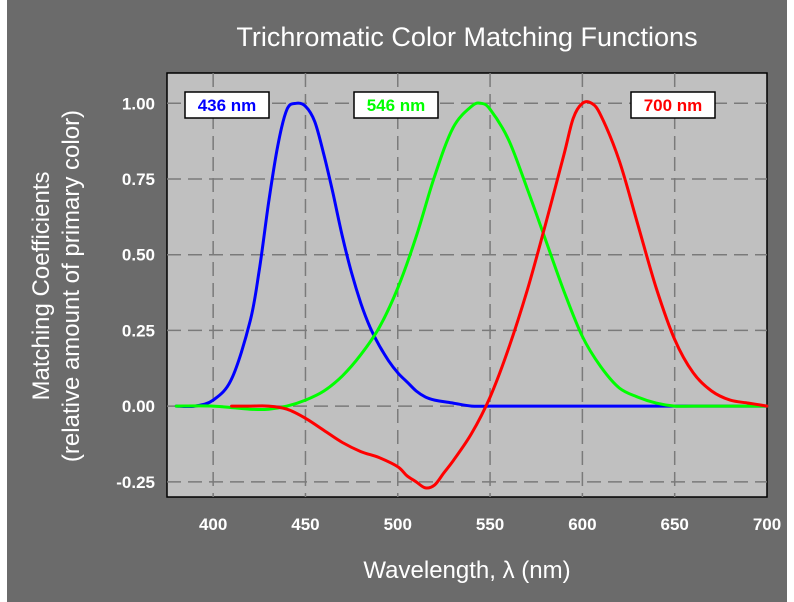  I want to click on x-tick-label: 400, so click(213, 524).